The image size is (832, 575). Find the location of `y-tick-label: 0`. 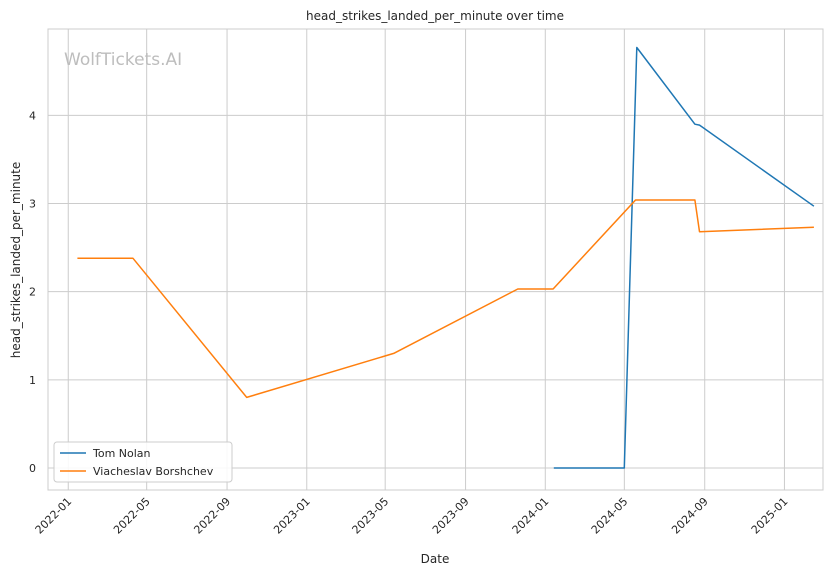

y-tick-label: 0 is located at coordinates (32, 468).